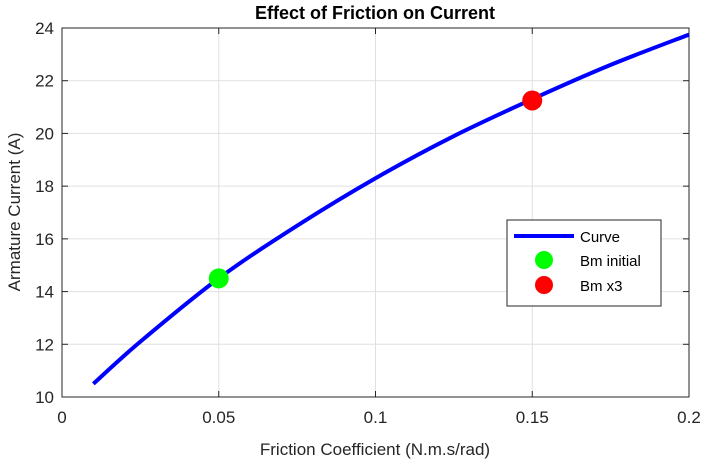 This screenshot has width=706, height=463. What do you see at coordinates (44, 28) in the screenshot?
I see `y-tick-label: 24` at bounding box center [44, 28].